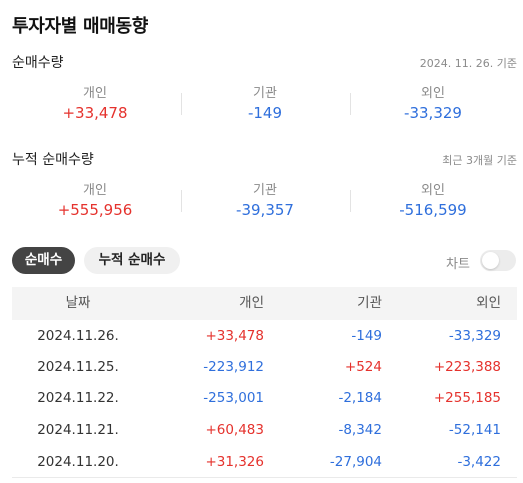 Image resolution: width=523 pixels, height=483 pixels. What do you see at coordinates (53, 160) in the screenshot?
I see `cumulative-section-title: 누적 순매수량` at bounding box center [53, 160].